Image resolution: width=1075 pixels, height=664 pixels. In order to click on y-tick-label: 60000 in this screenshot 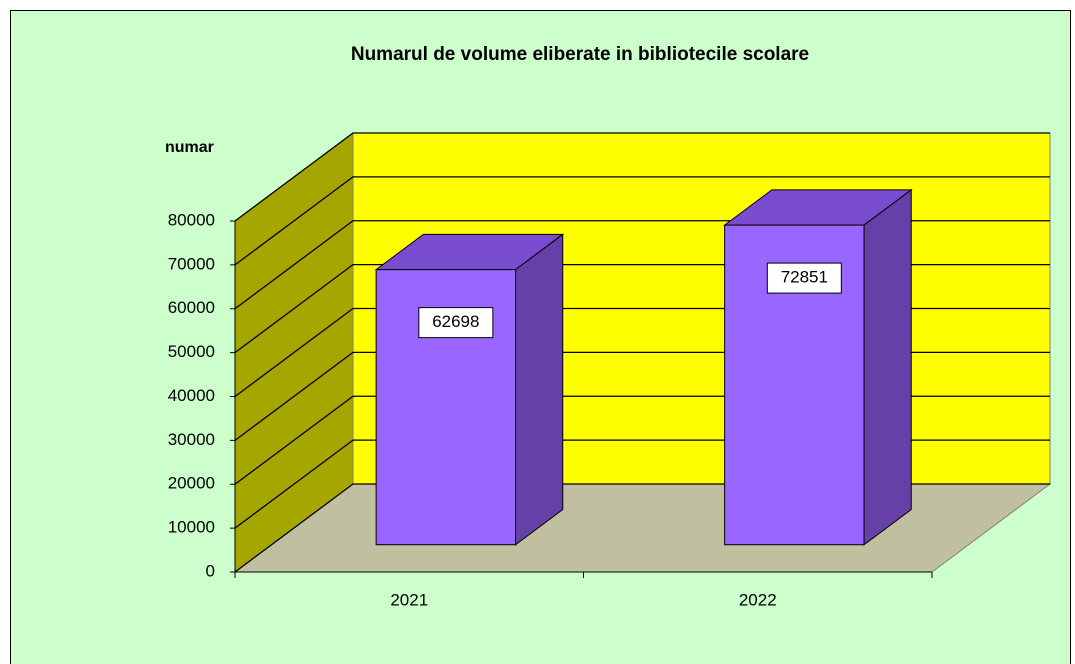, I will do `click(191, 307)`.